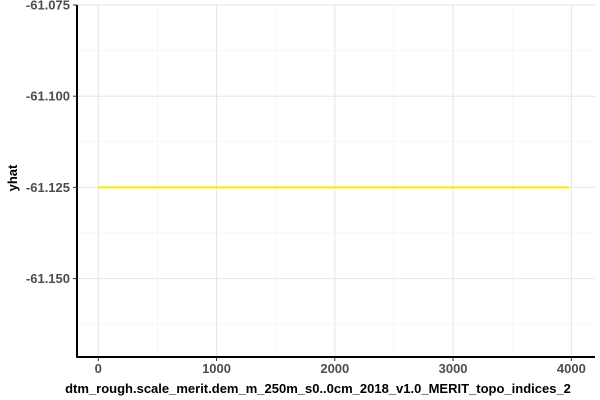  What do you see at coordinates (51, 143) in the screenshot?
I see `y-axis-ticks: -61.075 -61.100 -61.125 -61.150` at bounding box center [51, 143].